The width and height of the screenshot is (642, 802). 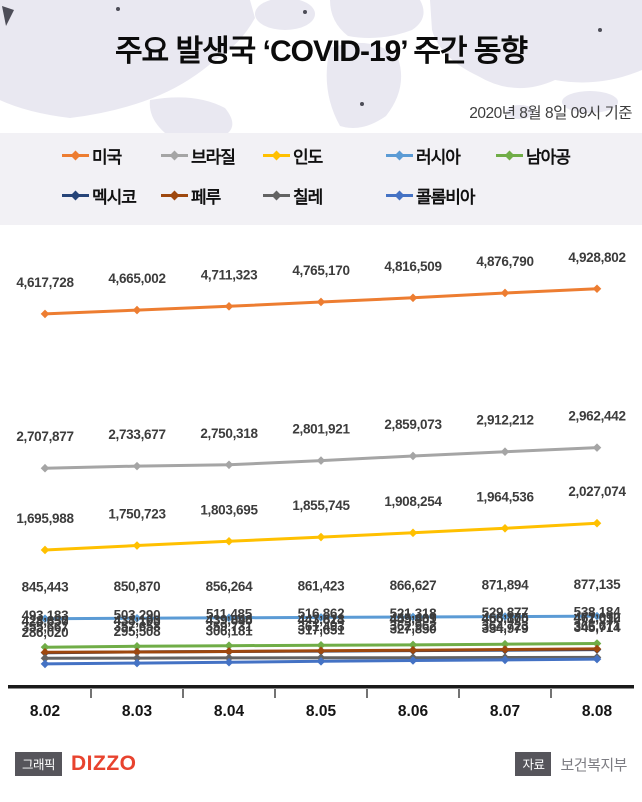 I want to click on data-point-label-mexico: 449,961, so click(x=413, y=619).